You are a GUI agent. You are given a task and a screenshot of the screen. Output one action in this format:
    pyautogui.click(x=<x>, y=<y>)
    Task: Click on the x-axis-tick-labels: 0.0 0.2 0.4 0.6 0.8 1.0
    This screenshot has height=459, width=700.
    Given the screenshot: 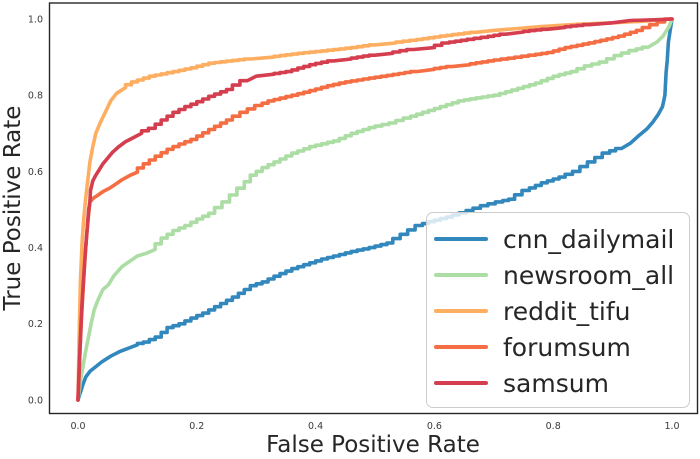 What is the action you would take?
    pyautogui.click(x=374, y=426)
    